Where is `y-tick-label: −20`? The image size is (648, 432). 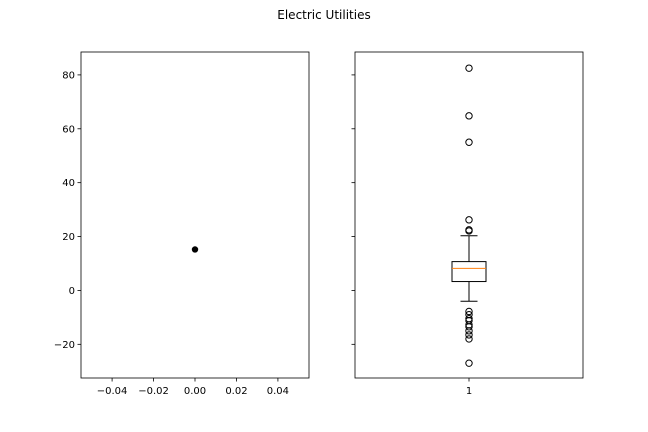
y-tick-label: −20 is located at coordinates (64, 345).